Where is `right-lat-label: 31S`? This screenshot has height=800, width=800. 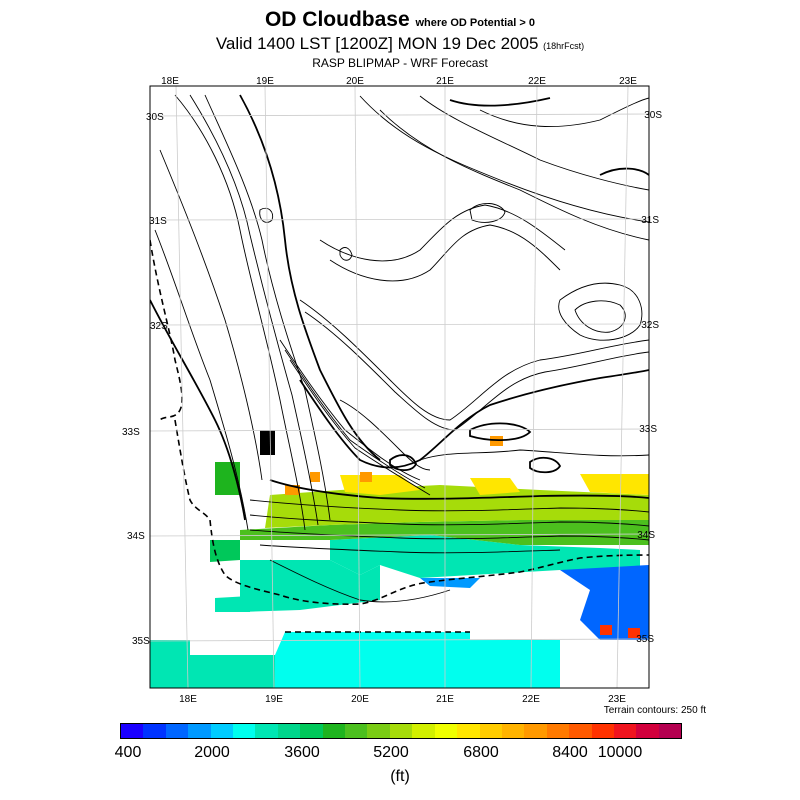
right-lat-label: 31S is located at coordinates (650, 220).